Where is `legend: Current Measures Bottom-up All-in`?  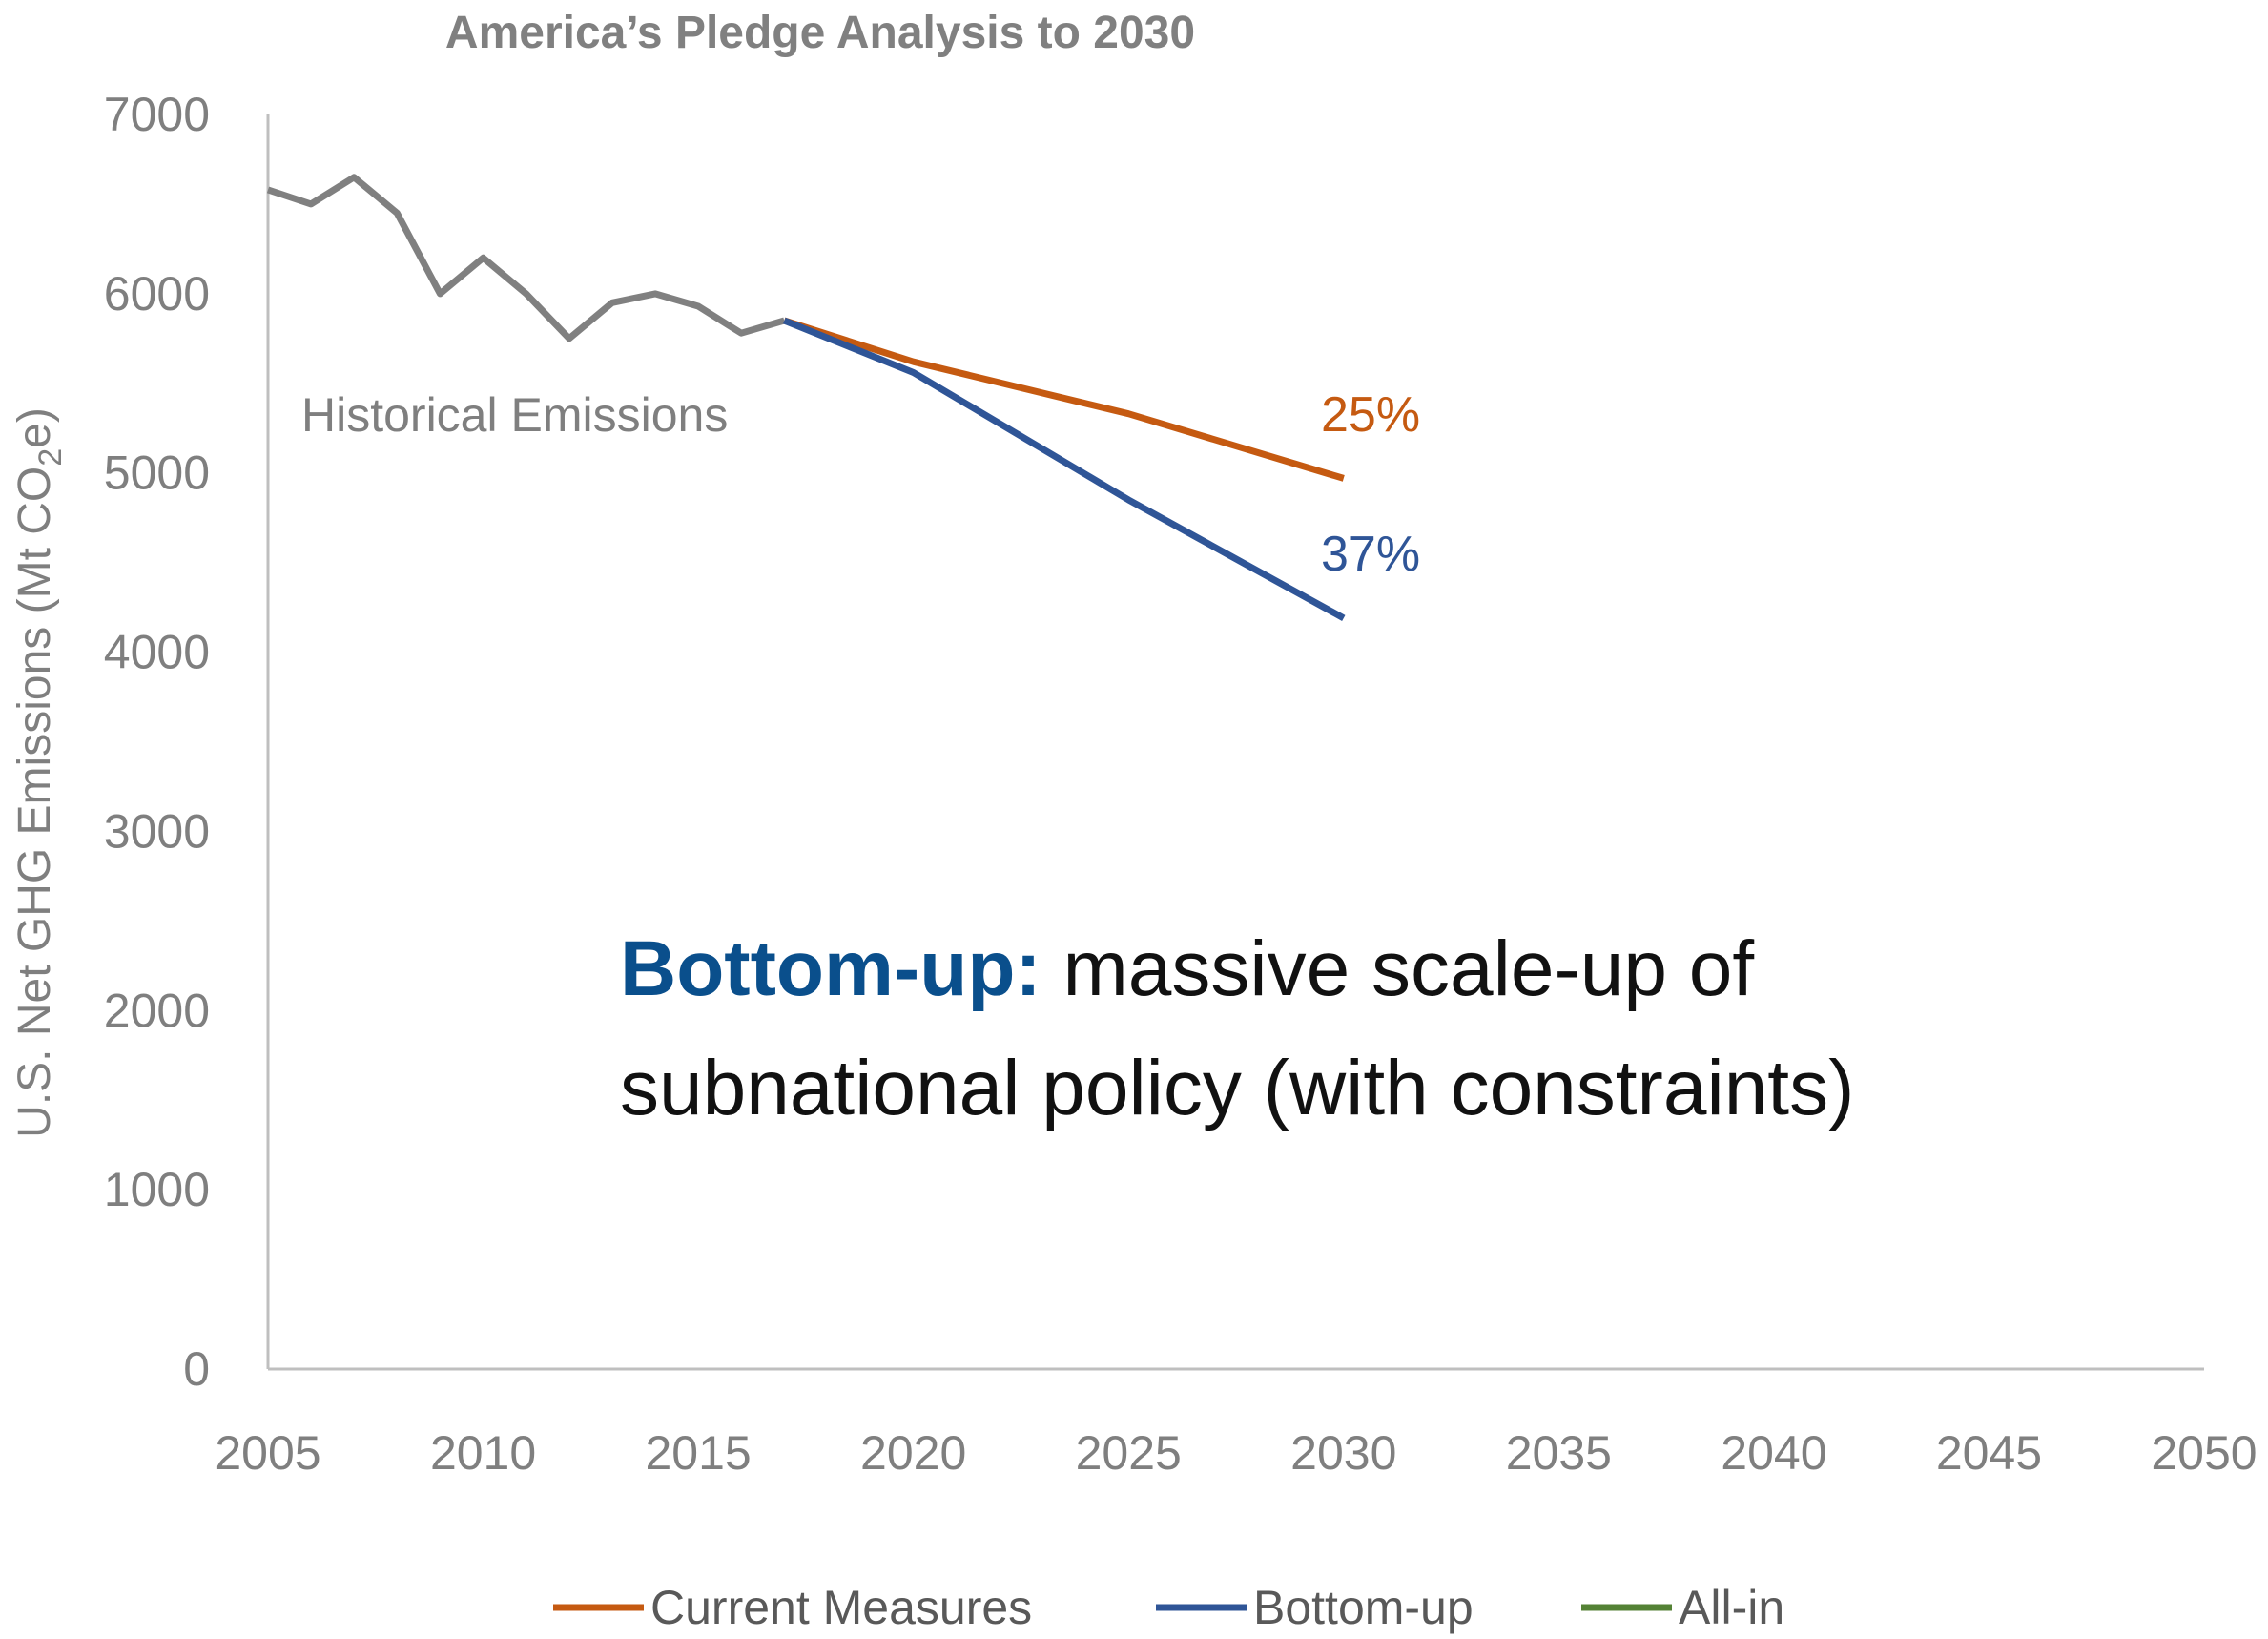 legend: Current Measures Bottom-up All-in is located at coordinates (1168, 1607).